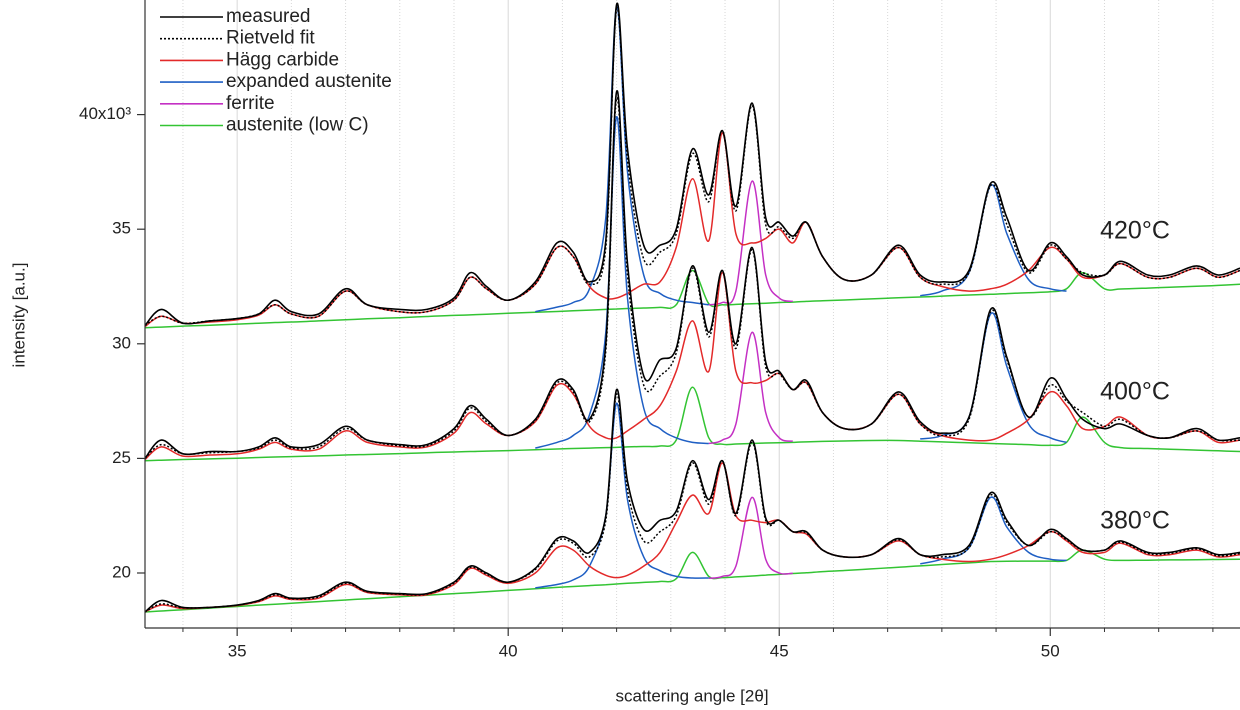  Describe the element at coordinates (250, 103) in the screenshot. I see `legend-label: ferrite` at that location.